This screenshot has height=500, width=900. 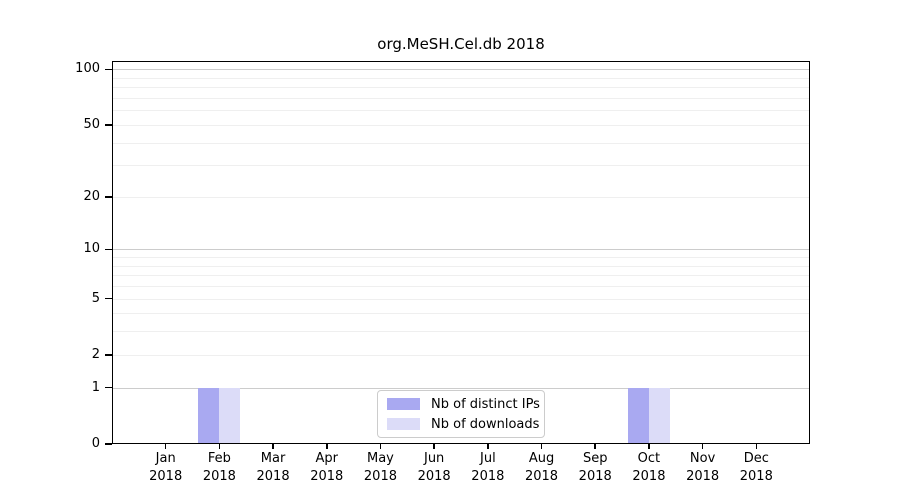 I want to click on x-tick-label-jun: Jun 2018, so click(x=434, y=468).